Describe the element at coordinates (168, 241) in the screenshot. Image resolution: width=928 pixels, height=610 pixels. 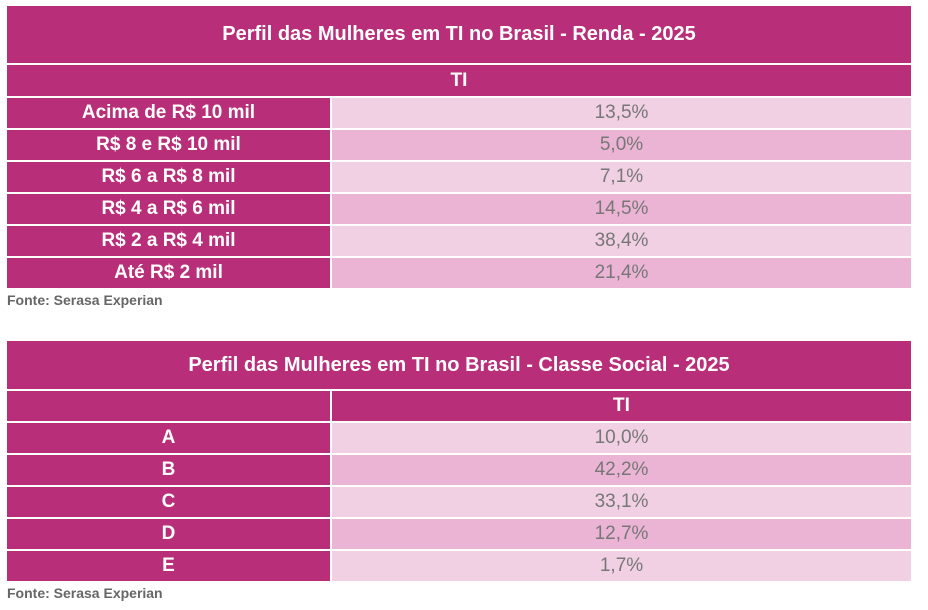
I see `row-label: R$ 2 a R$ 4 mil` at that location.